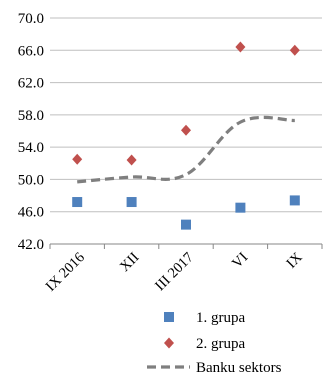 The height and width of the screenshot is (380, 335). Describe the element at coordinates (186, 212) in the screenshot. I see `series-1-grupa` at that location.